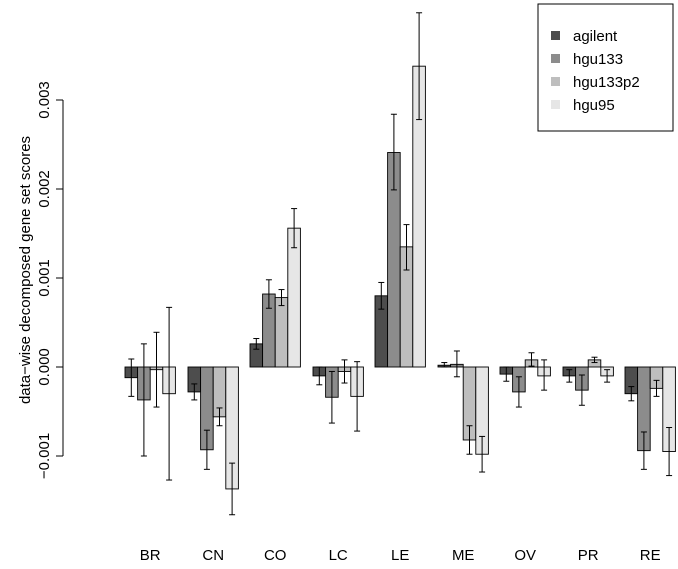 The height and width of the screenshot is (569, 678). I want to click on y-tick-label: 0.002, so click(44, 189).